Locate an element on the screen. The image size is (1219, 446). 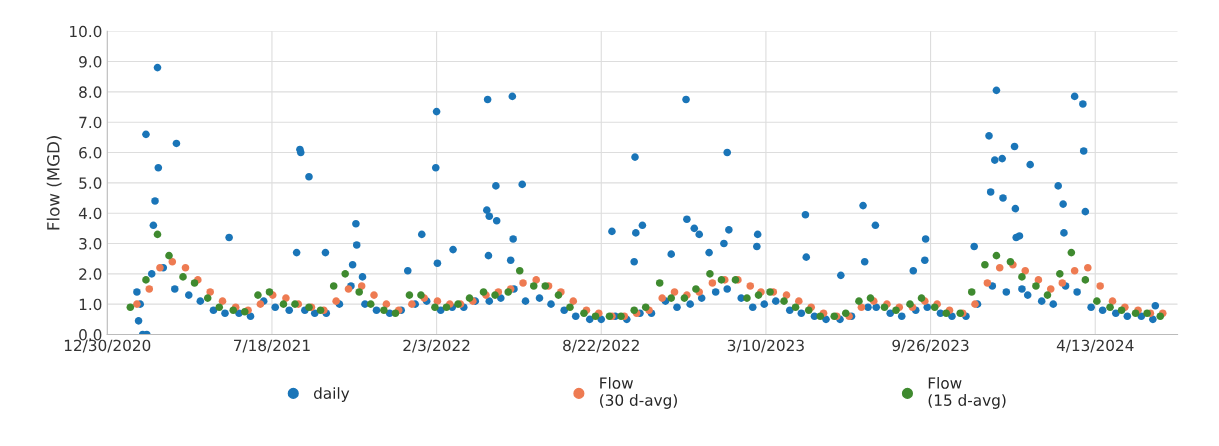
y-tick-label: 6.0 is located at coordinates (90, 153).